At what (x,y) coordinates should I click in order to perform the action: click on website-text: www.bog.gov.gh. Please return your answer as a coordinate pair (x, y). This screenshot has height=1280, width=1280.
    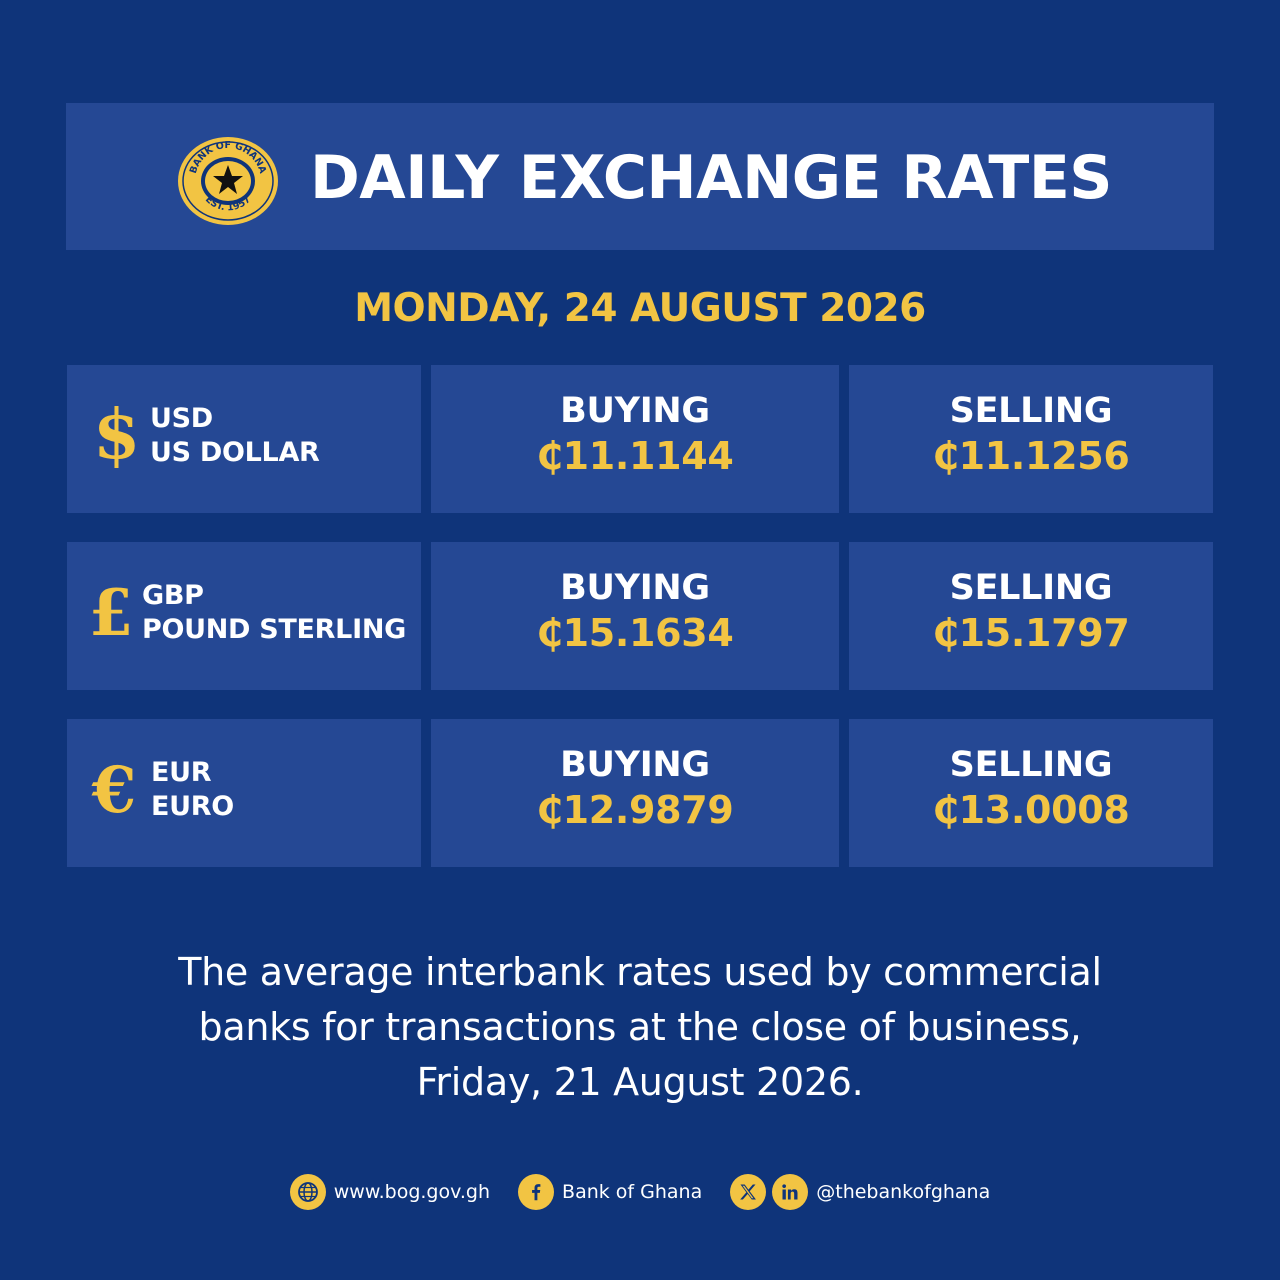
    Looking at the image, I should click on (412, 1192).